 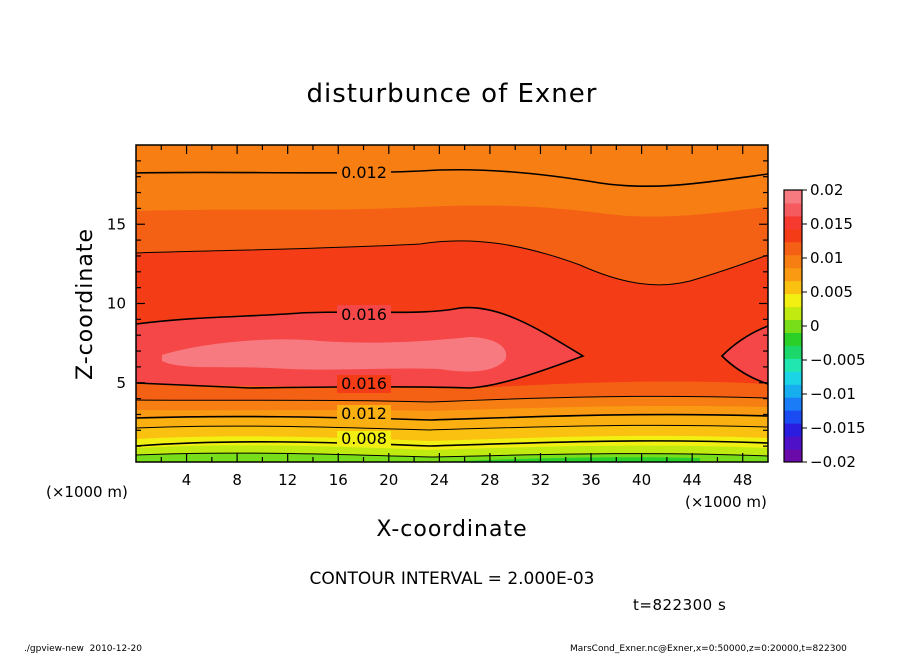 I want to click on x-tick-label: 16, so click(x=338, y=480).